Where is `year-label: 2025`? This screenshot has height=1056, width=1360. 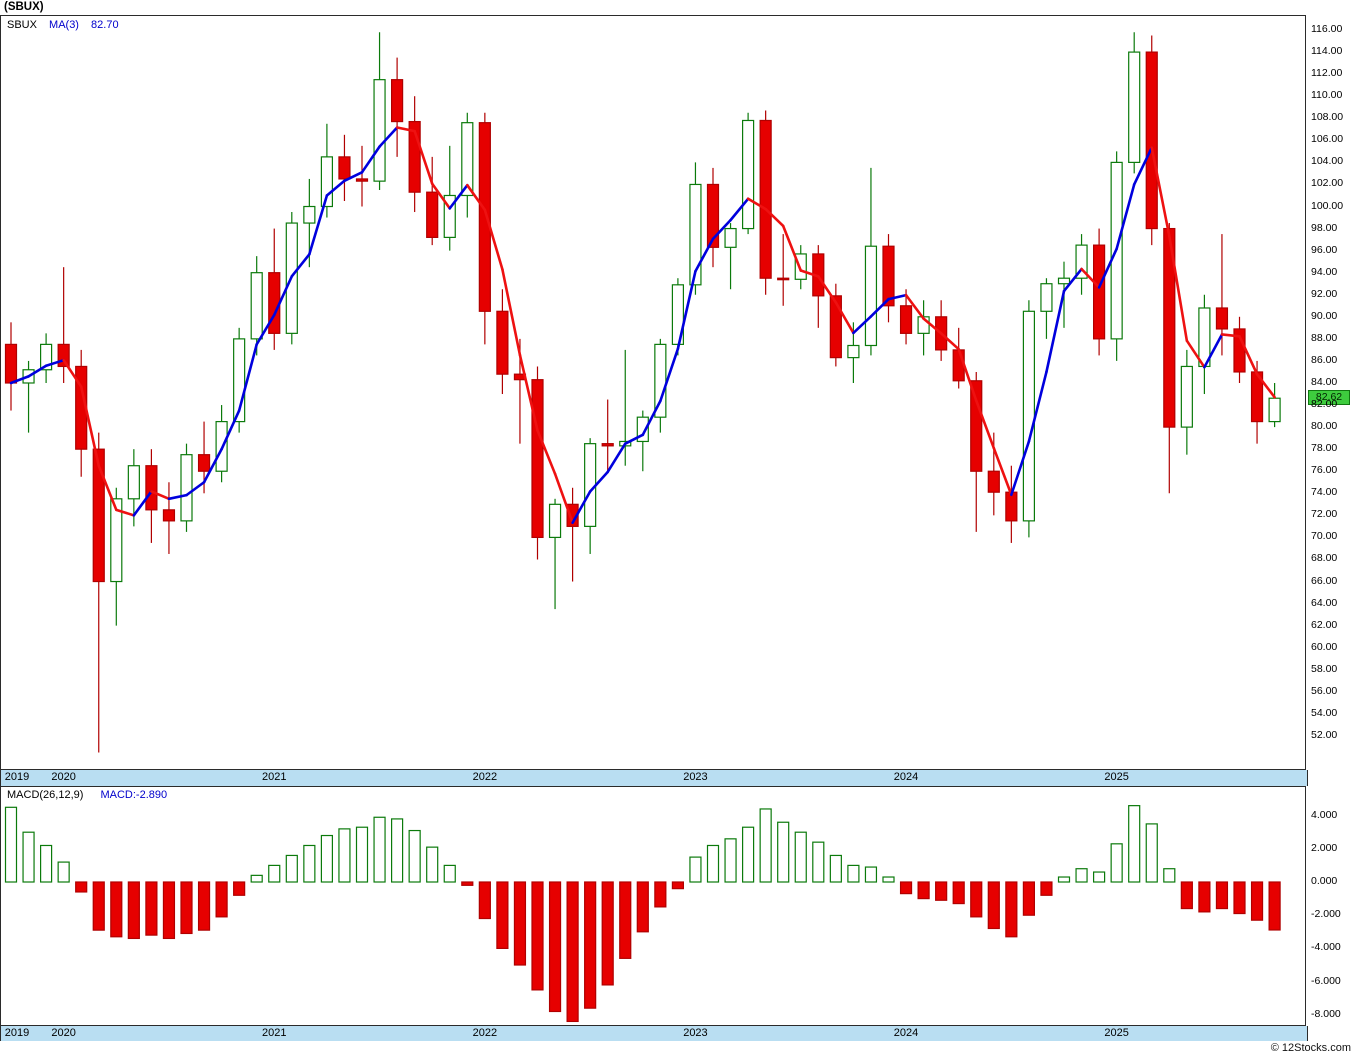 year-label: 2025 is located at coordinates (1116, 777).